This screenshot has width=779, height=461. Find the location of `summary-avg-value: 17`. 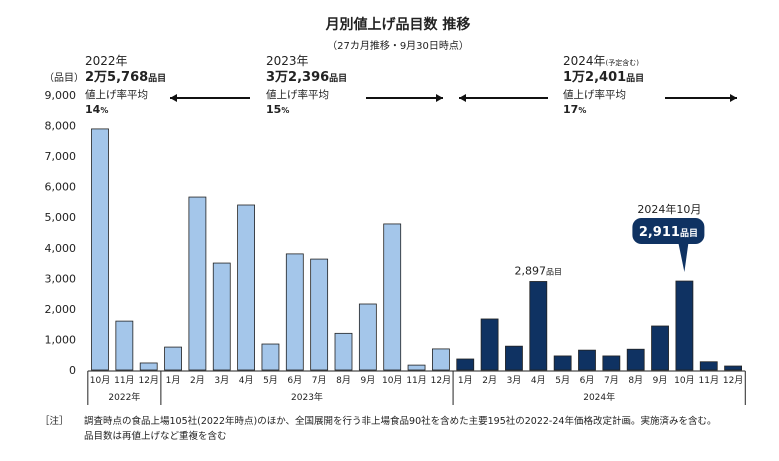

summary-avg-value: 17 is located at coordinates (570, 109).